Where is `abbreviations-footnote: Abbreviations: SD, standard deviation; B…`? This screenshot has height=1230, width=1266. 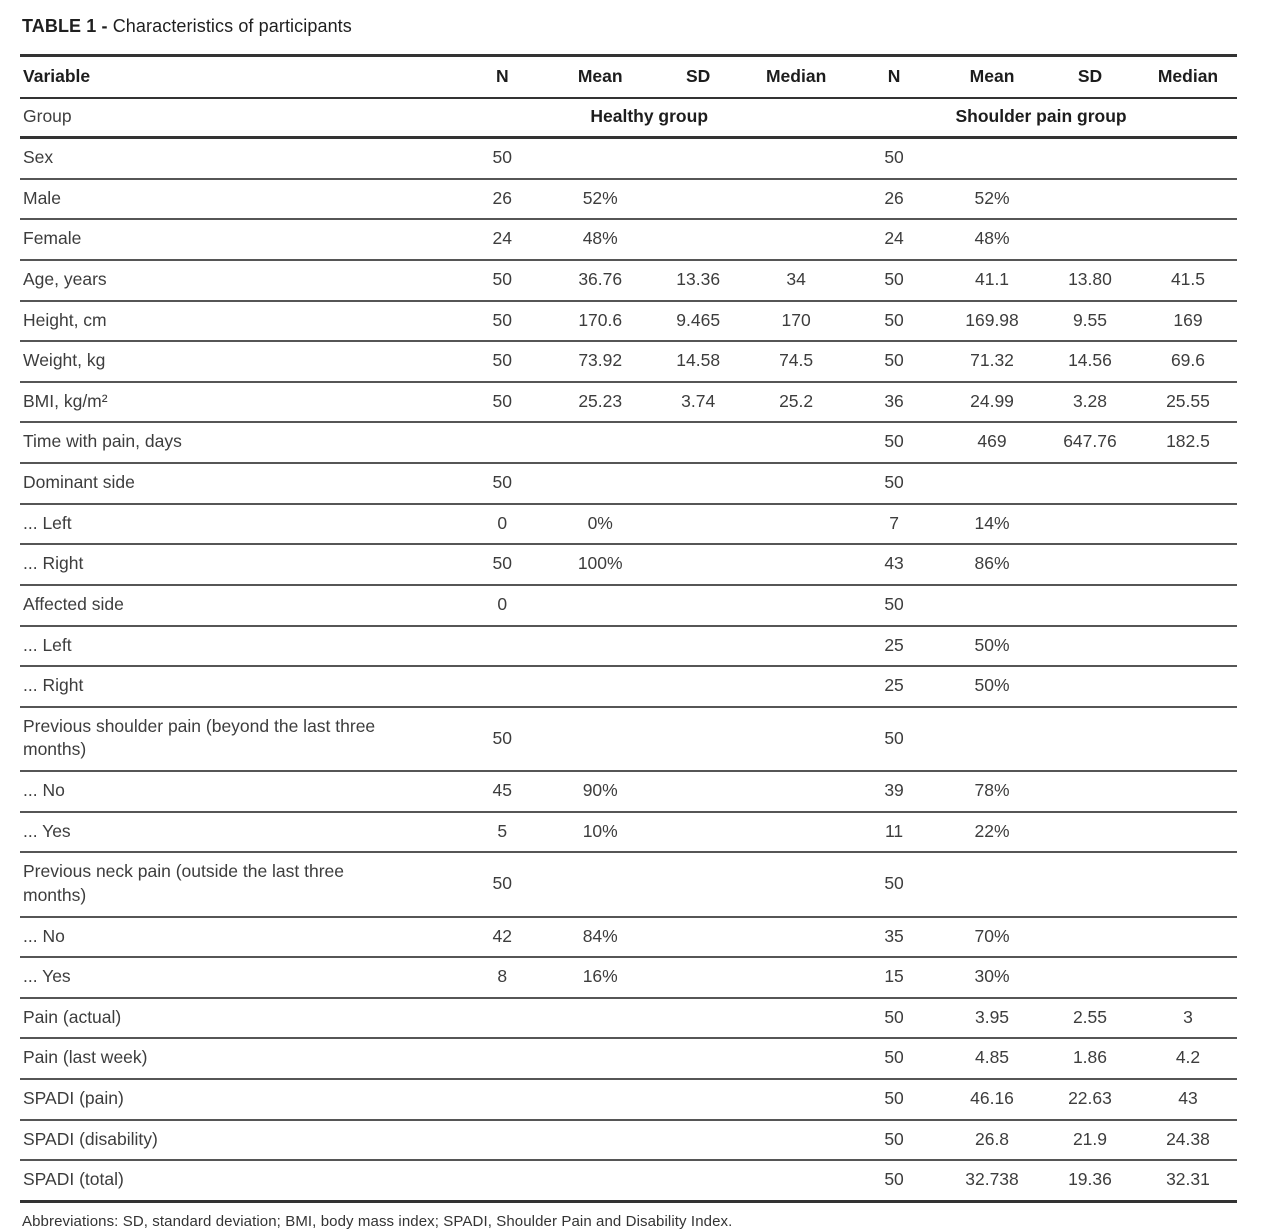
abbreviations-footnote: Abbreviations: SD, standard deviation; B… is located at coordinates (377, 1221).